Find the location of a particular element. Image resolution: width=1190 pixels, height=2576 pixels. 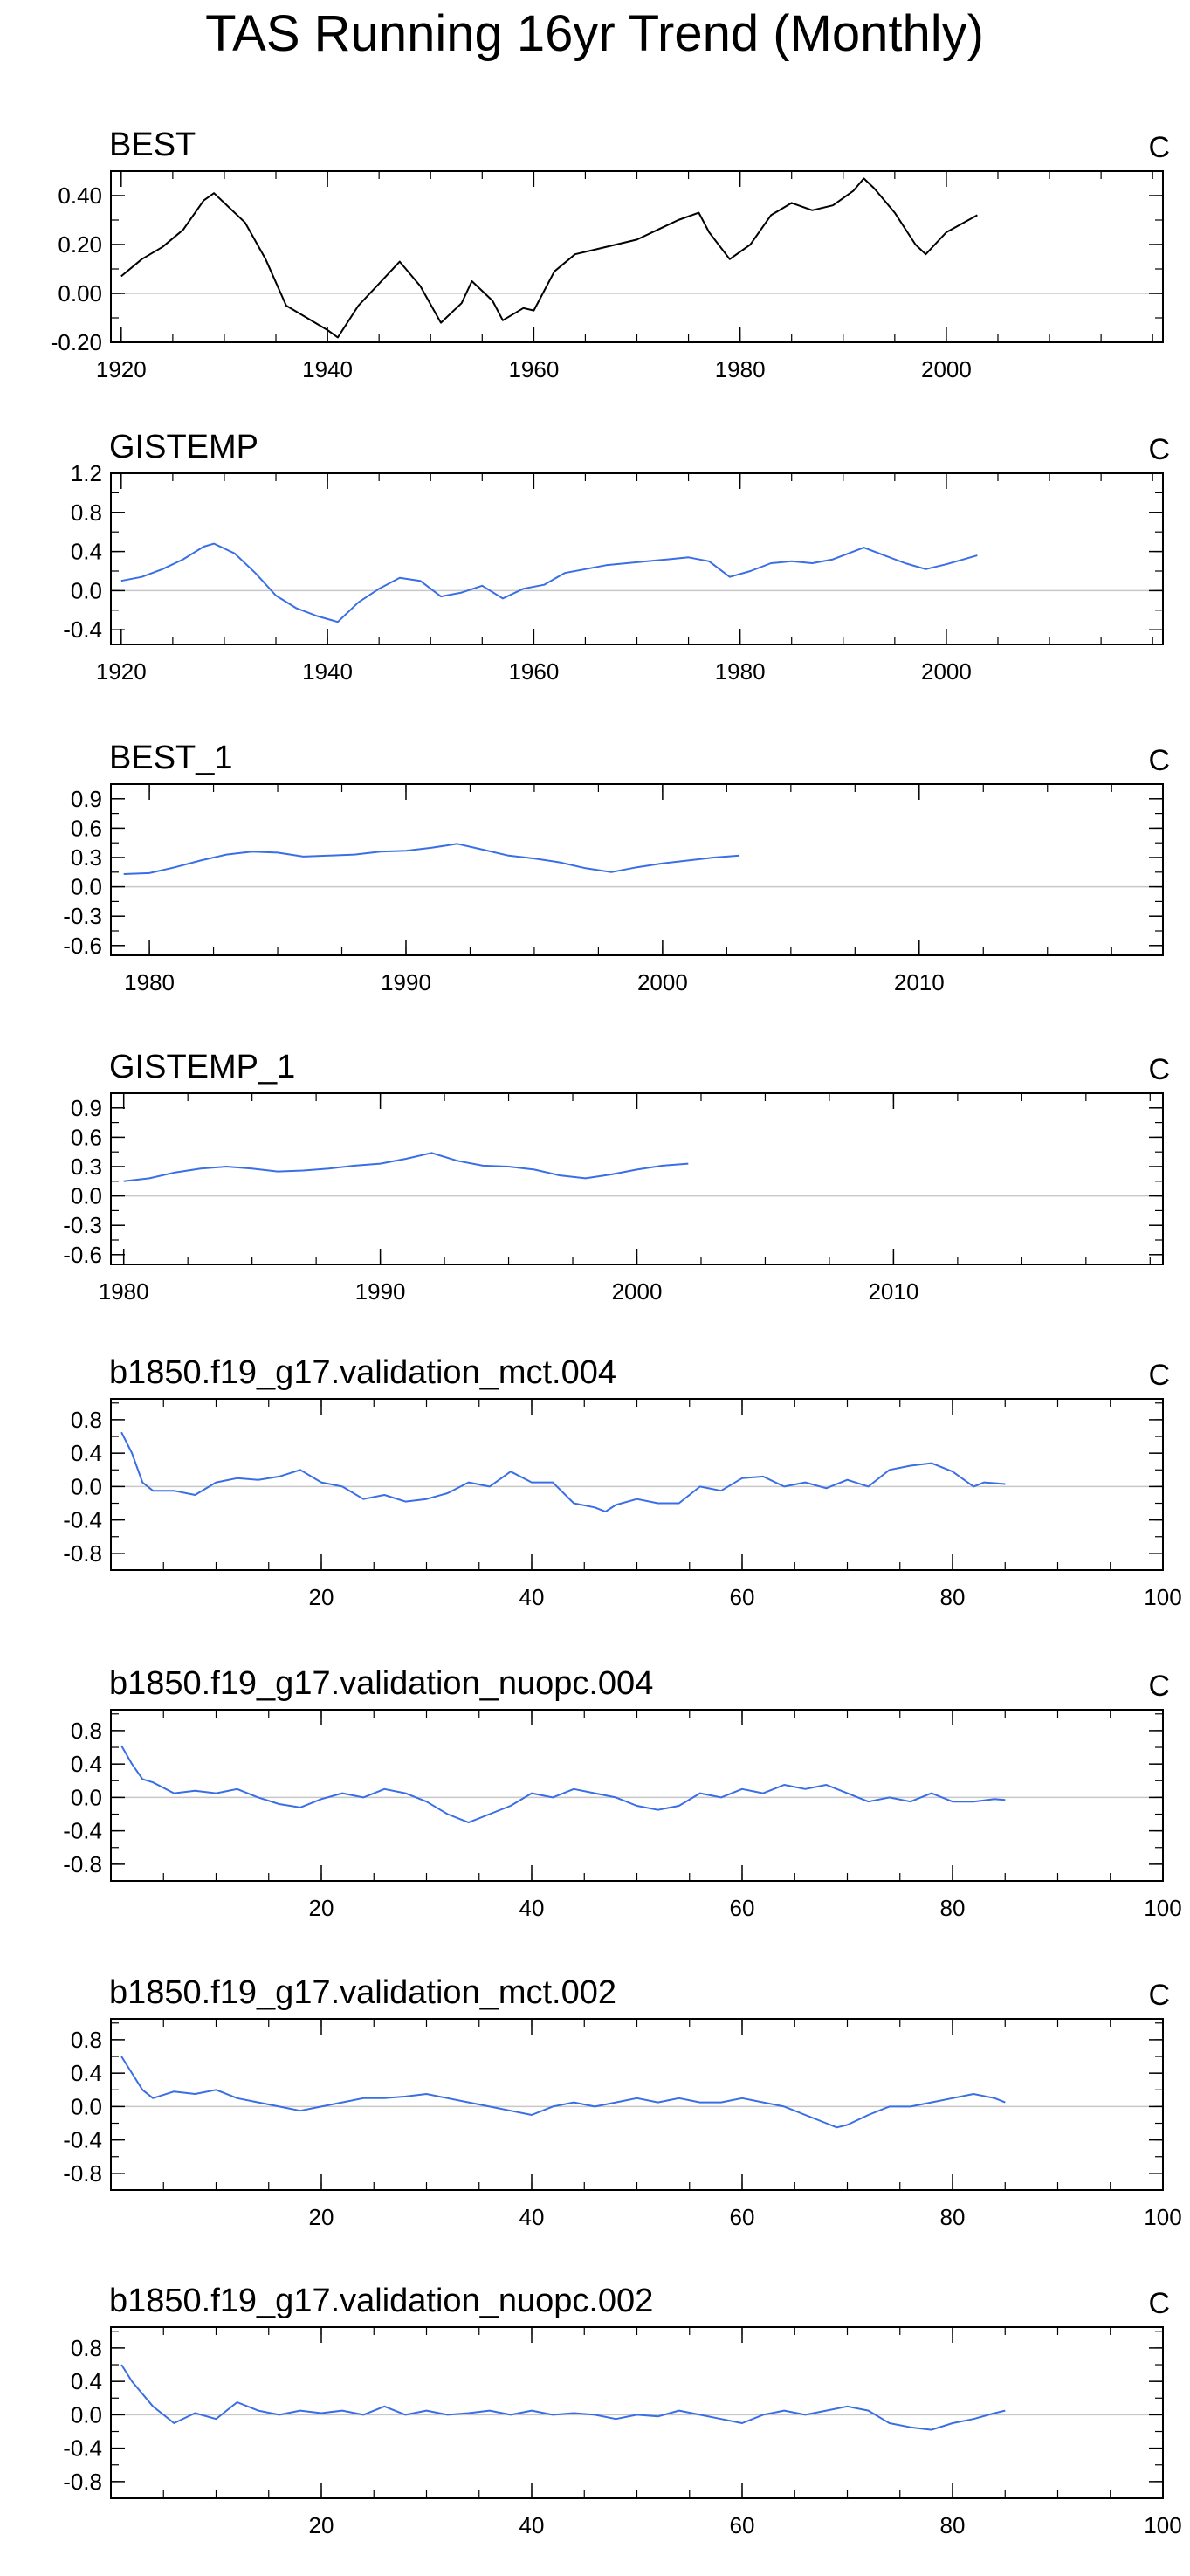

figure-title: TAS Running 16yr Trend (Monthly) is located at coordinates (594, 33).